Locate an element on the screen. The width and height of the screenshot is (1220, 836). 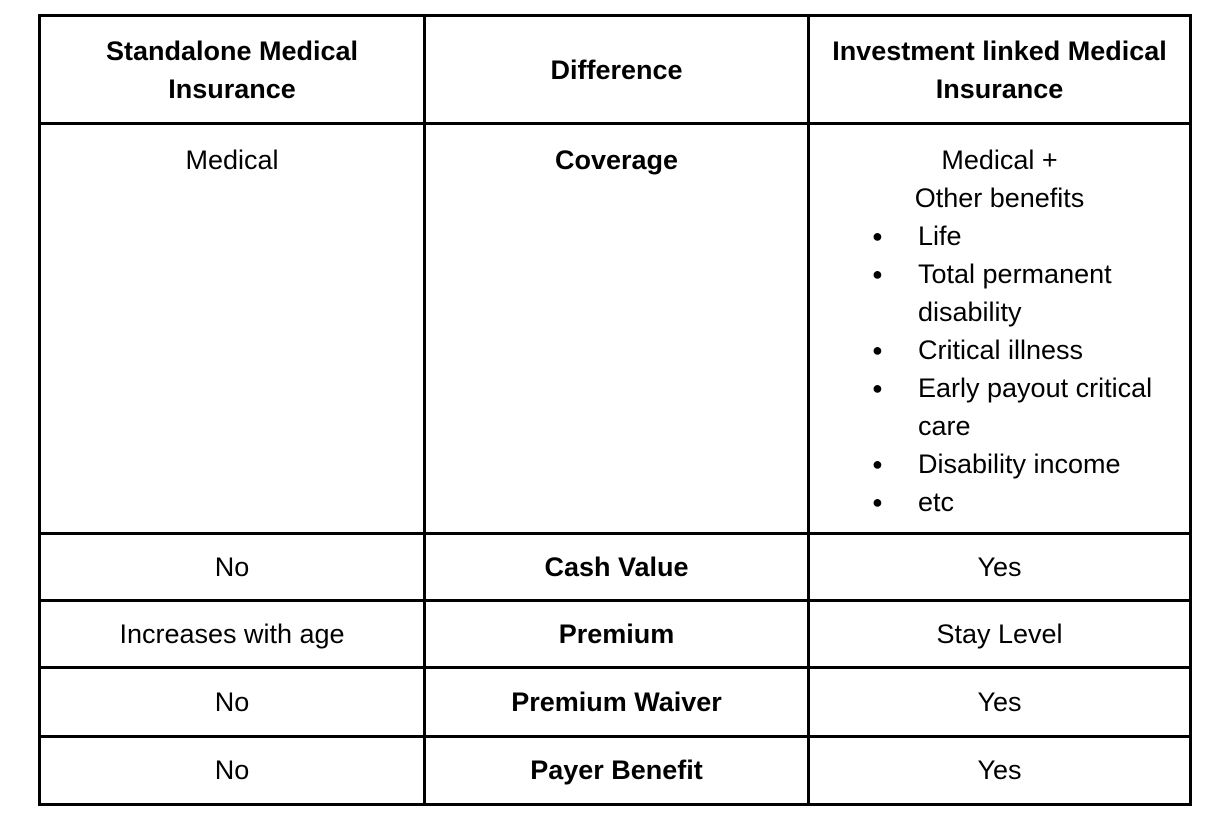
benefit-item: ● Life is located at coordinates (1026, 236).